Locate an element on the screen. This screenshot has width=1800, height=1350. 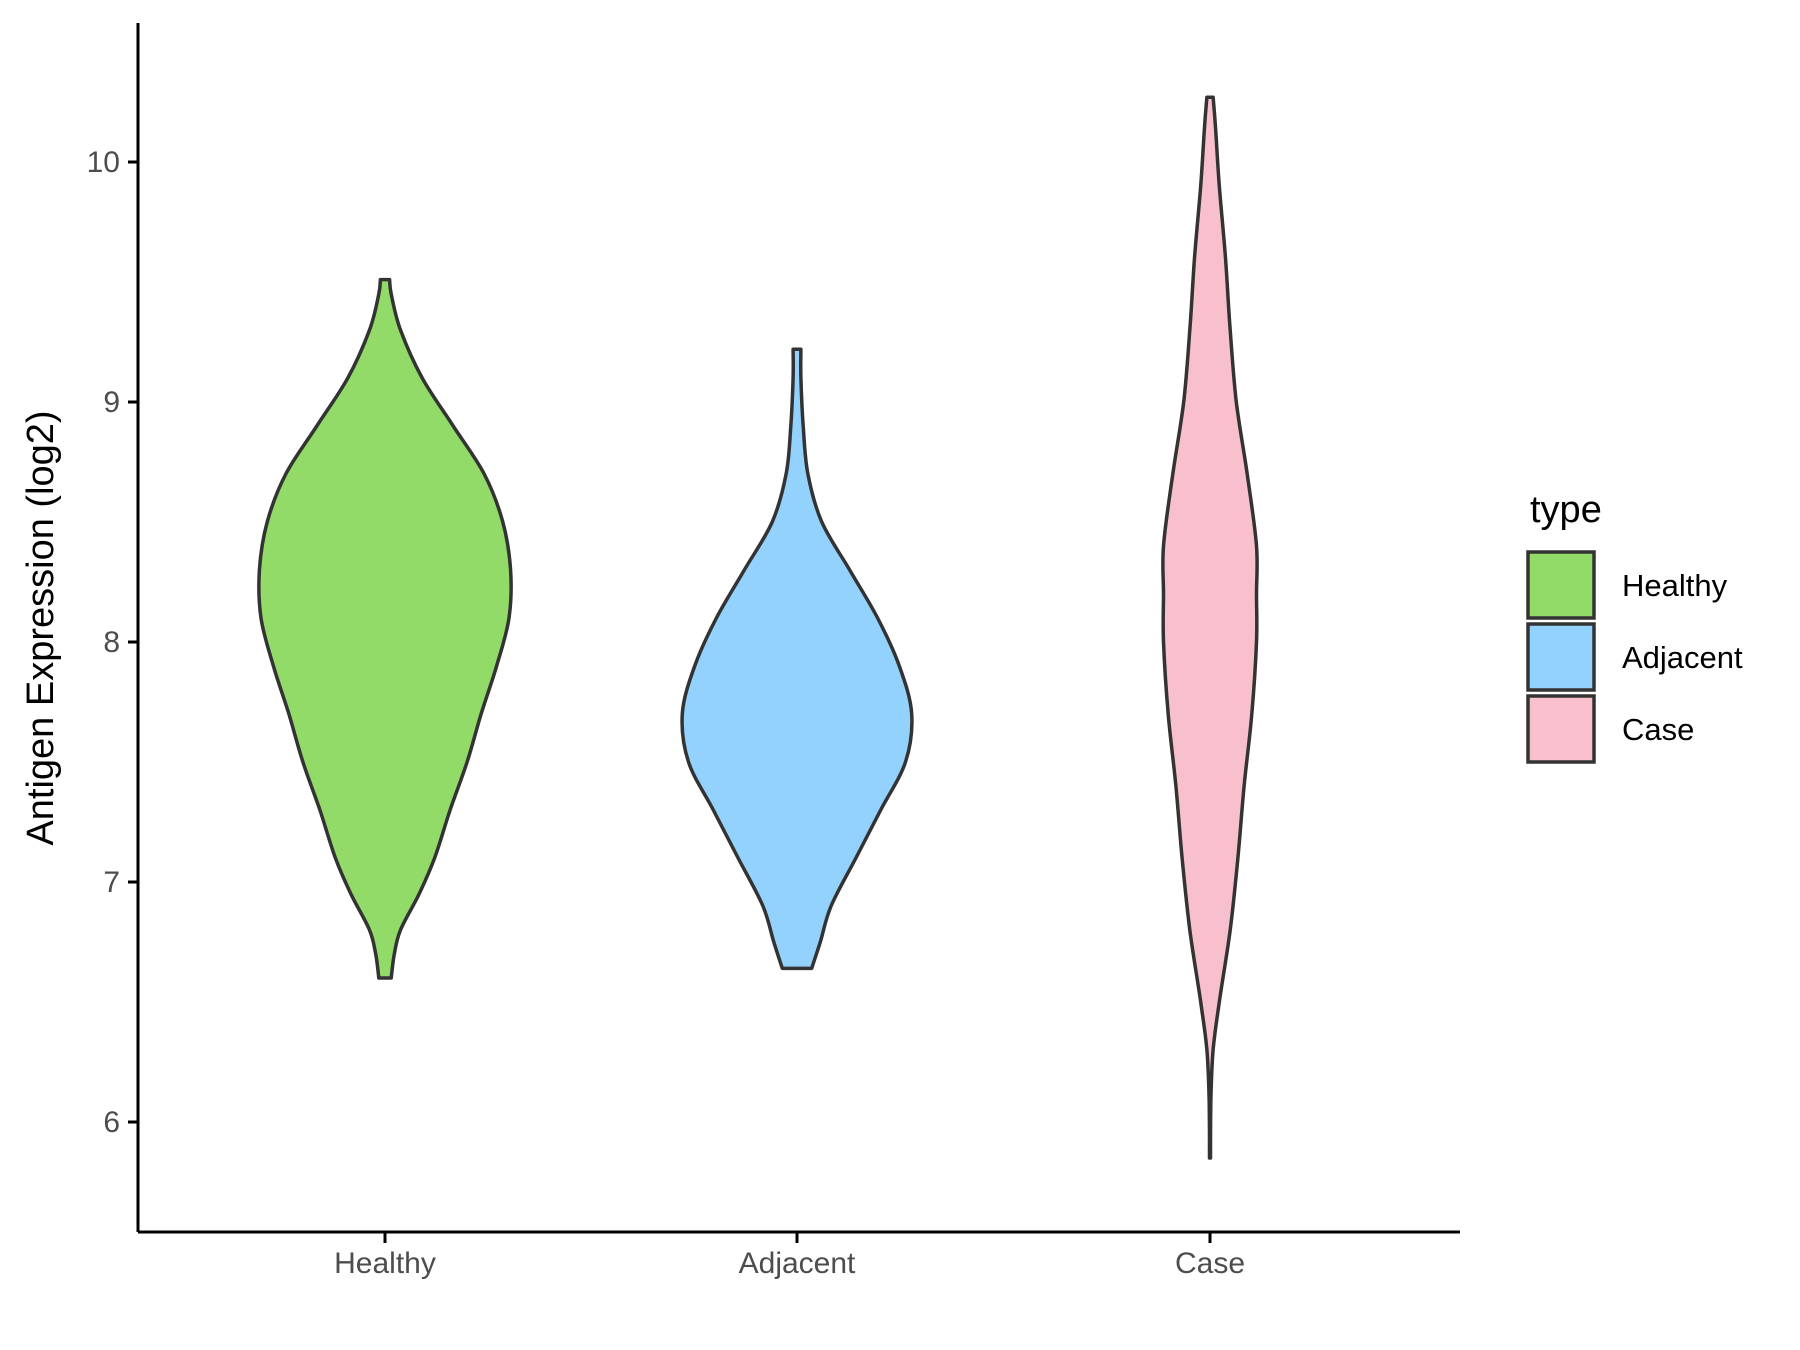
y-tick-label: 6 is located at coordinates (111, 1122).